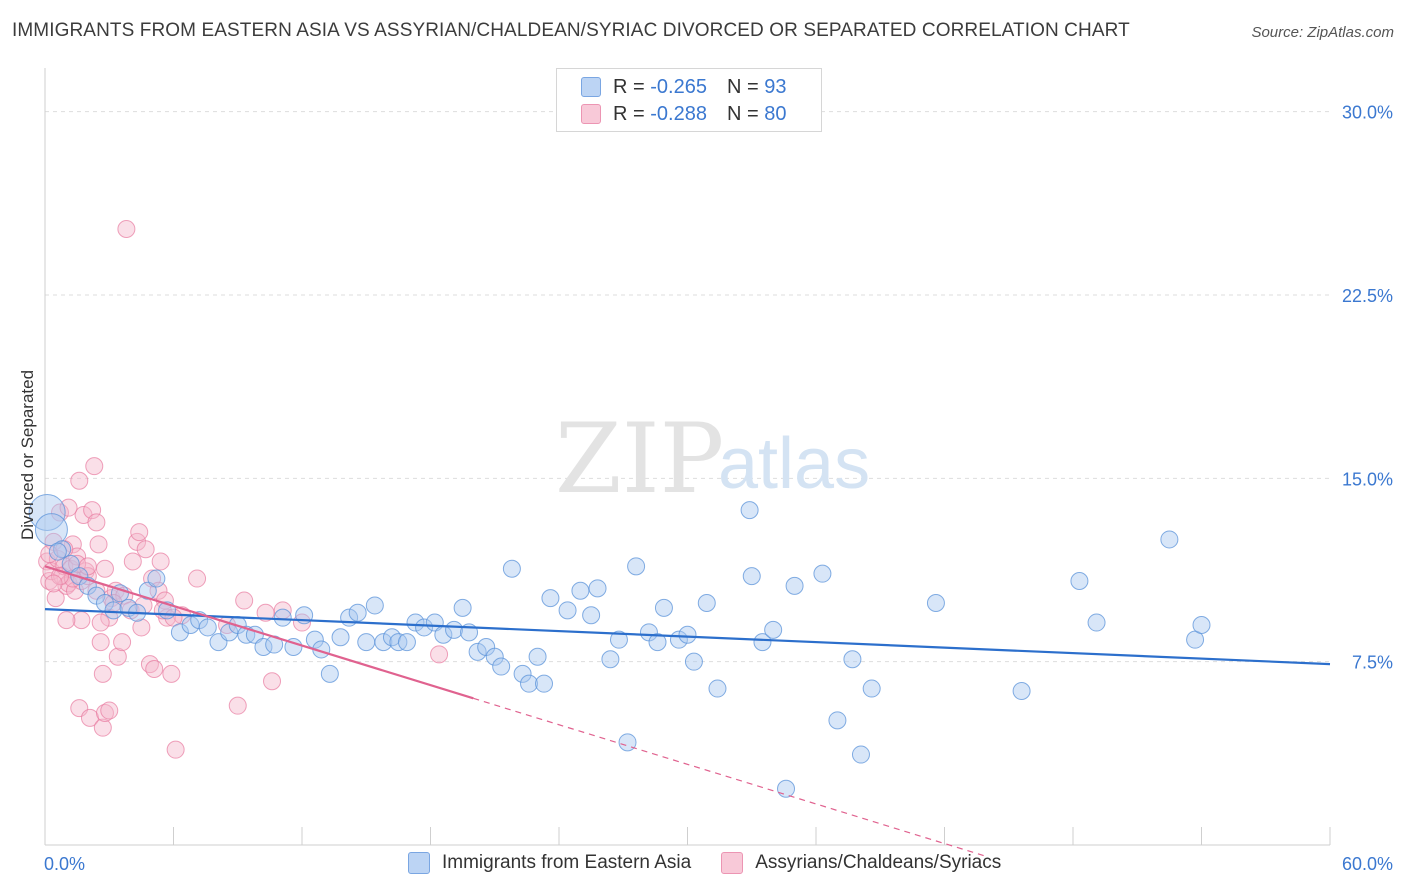  I want to click on legend-item-assyrians: Assyrians/Chaldeans/Syriacs, so click(861, 863).